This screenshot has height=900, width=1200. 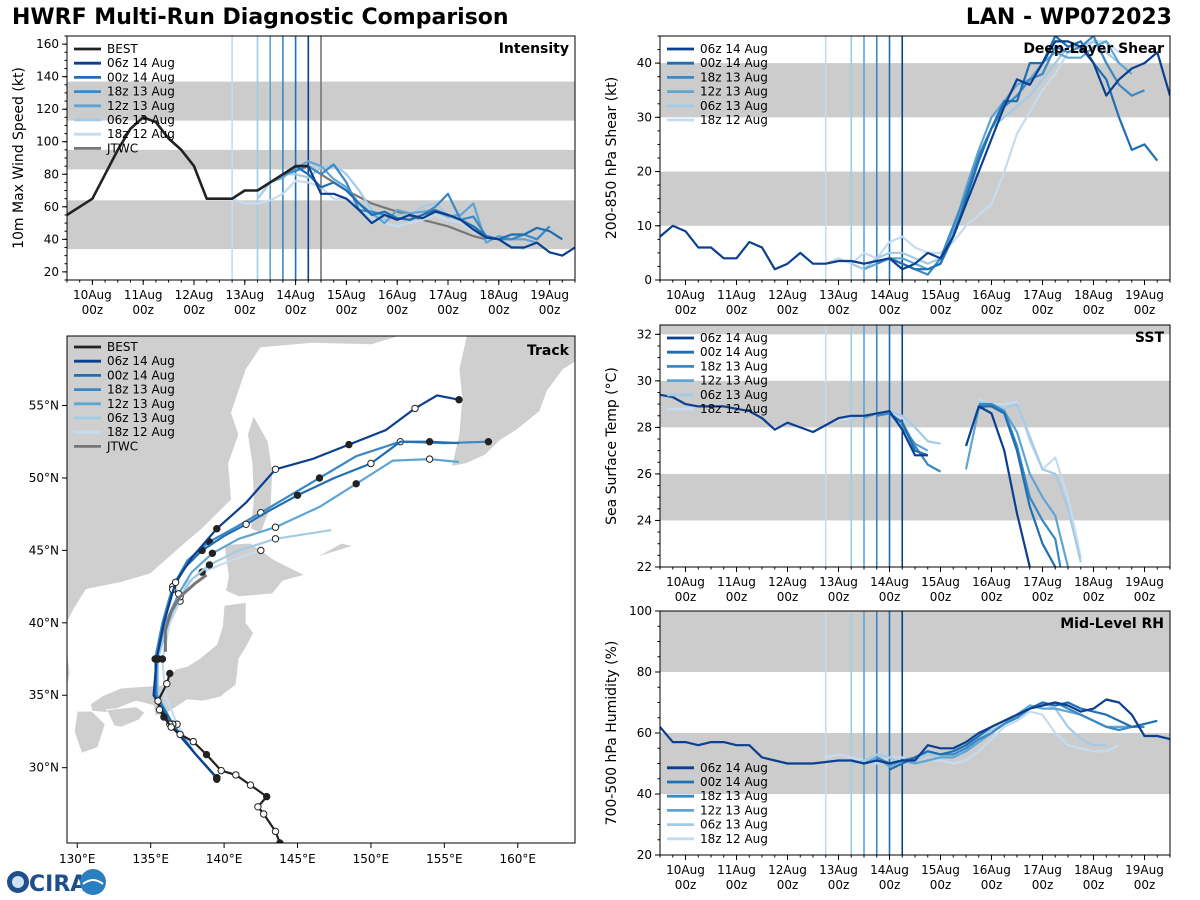 I want to click on track-xtick-label: 160°E, so click(x=517, y=859).